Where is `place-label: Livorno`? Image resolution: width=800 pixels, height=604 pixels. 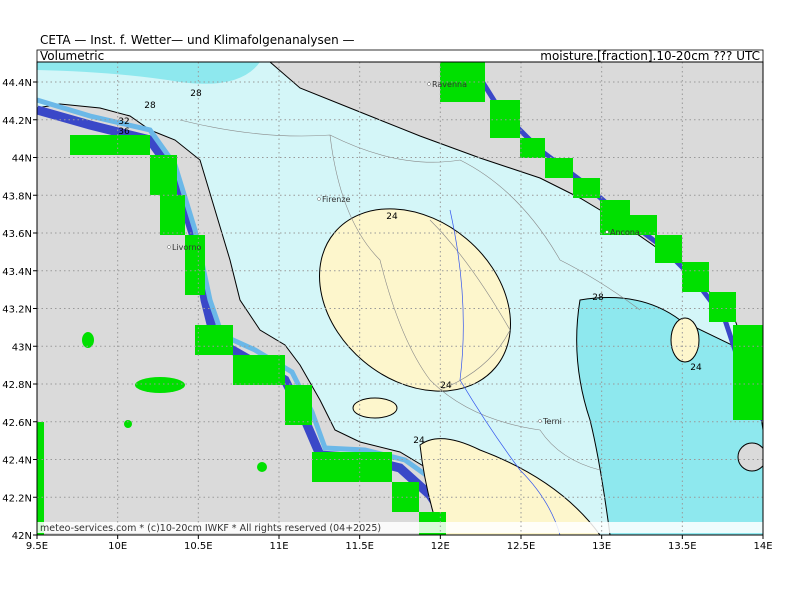 place-label: Livorno is located at coordinates (187, 247).